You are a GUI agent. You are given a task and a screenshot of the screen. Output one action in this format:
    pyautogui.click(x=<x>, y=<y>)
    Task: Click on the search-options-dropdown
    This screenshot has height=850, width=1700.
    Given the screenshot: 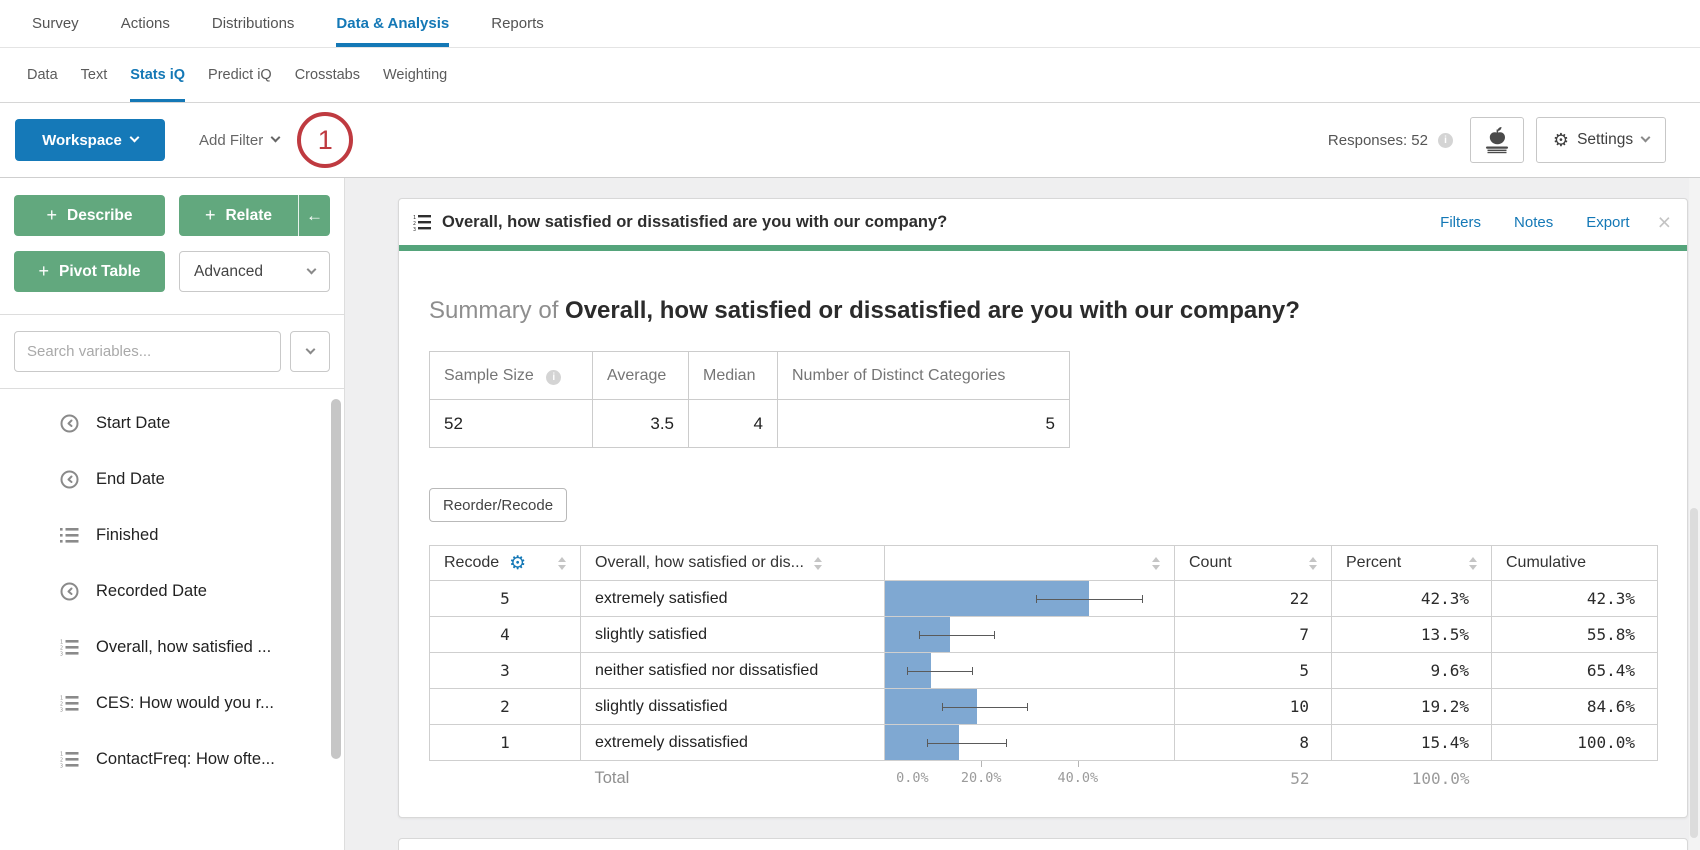 What is the action you would take?
    pyautogui.click(x=310, y=351)
    